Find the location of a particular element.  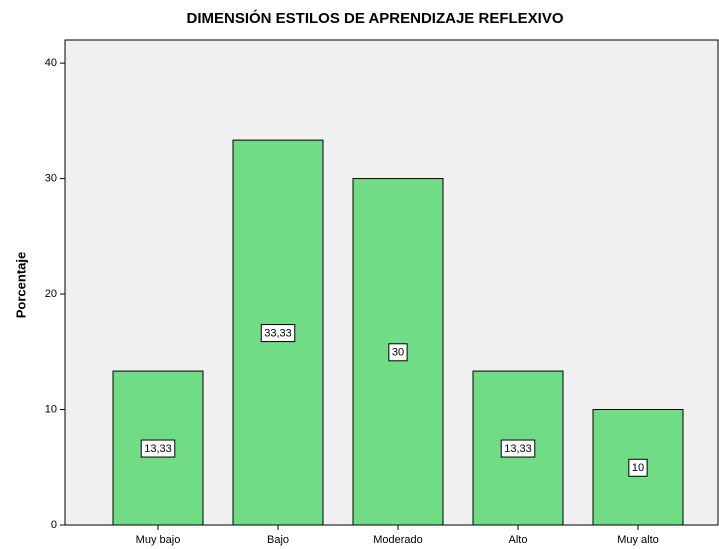

y-tick-label: 20 is located at coordinates (51, 294).